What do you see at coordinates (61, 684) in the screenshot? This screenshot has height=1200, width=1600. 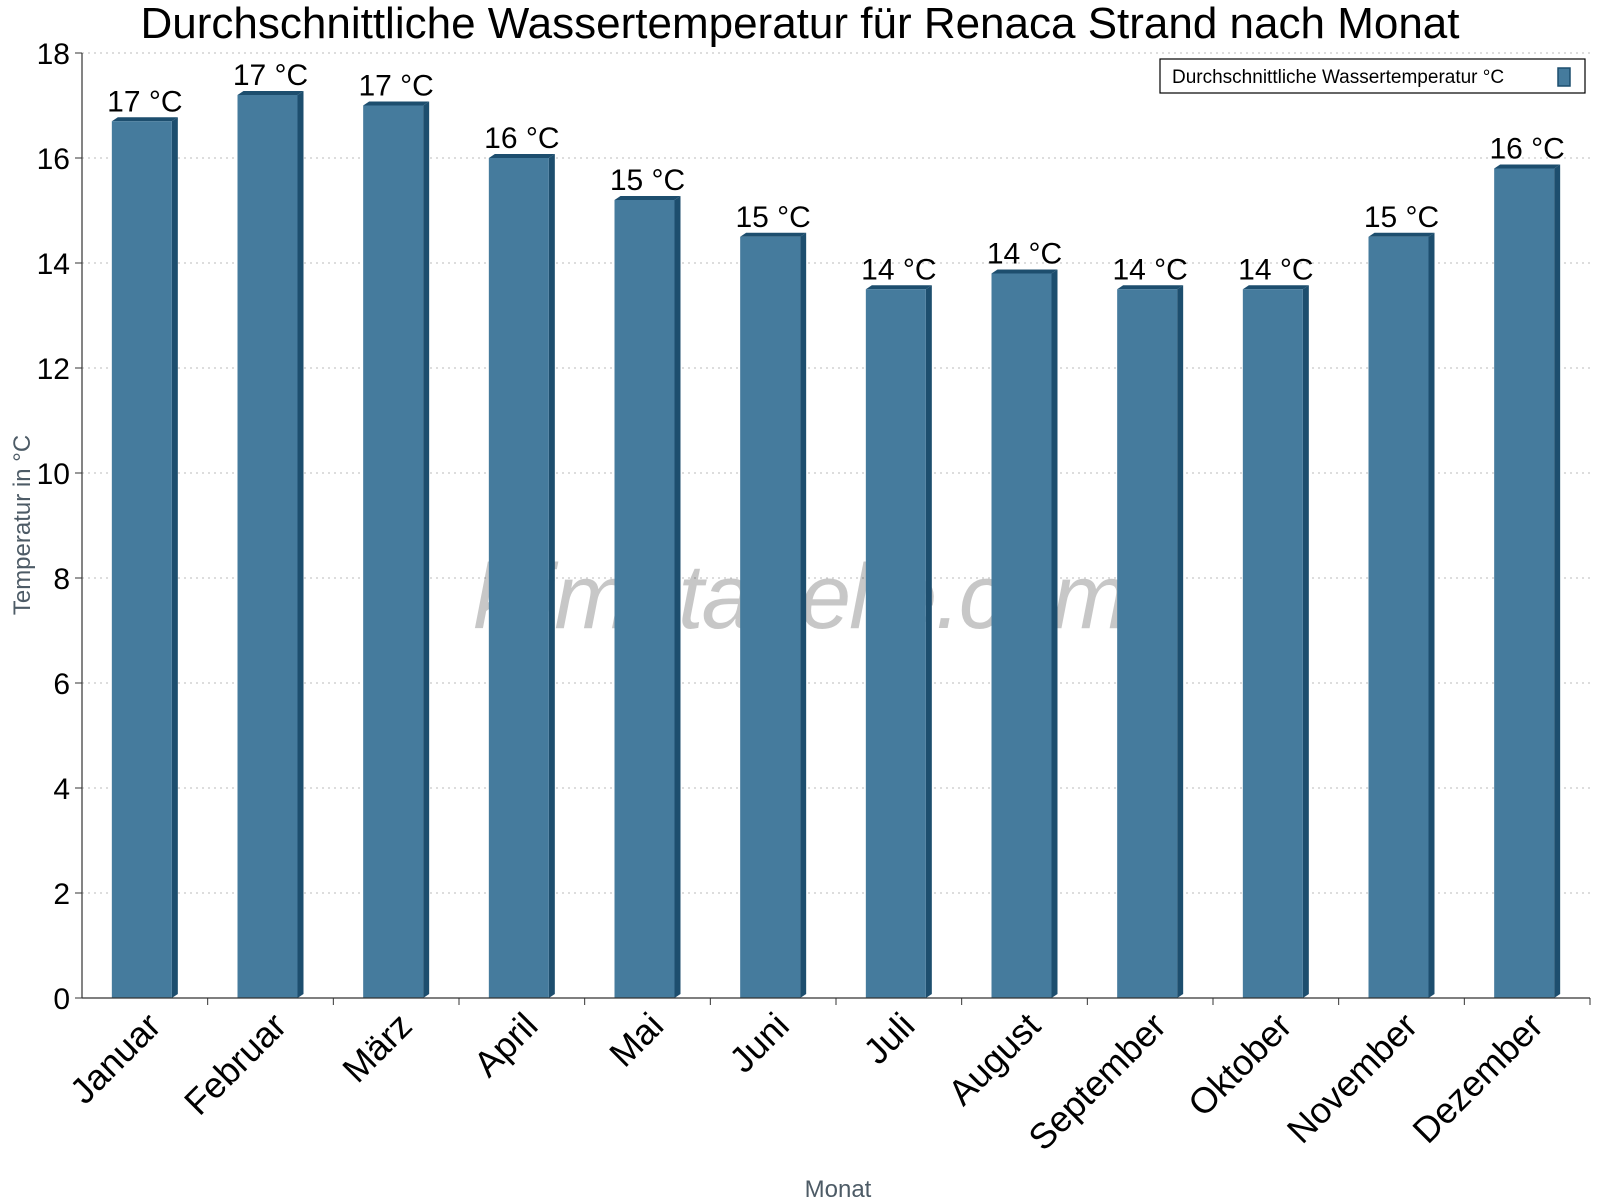 I see `y-tick-label: 6` at bounding box center [61, 684].